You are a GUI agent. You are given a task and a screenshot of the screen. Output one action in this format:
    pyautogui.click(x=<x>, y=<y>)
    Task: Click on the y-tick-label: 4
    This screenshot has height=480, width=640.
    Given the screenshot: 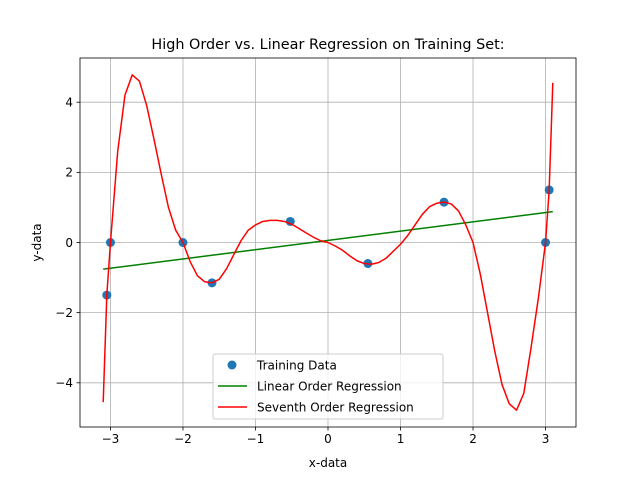 What is the action you would take?
    pyautogui.click(x=69, y=102)
    